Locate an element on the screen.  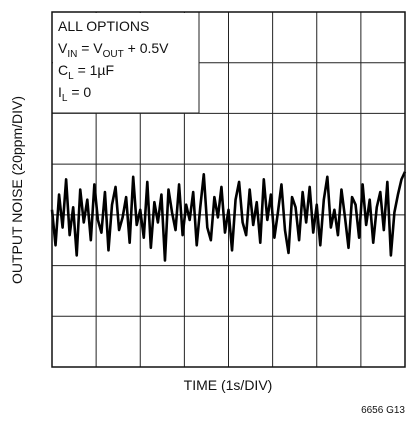
annotation-line: ALL OPTIONS is located at coordinates (103, 26).